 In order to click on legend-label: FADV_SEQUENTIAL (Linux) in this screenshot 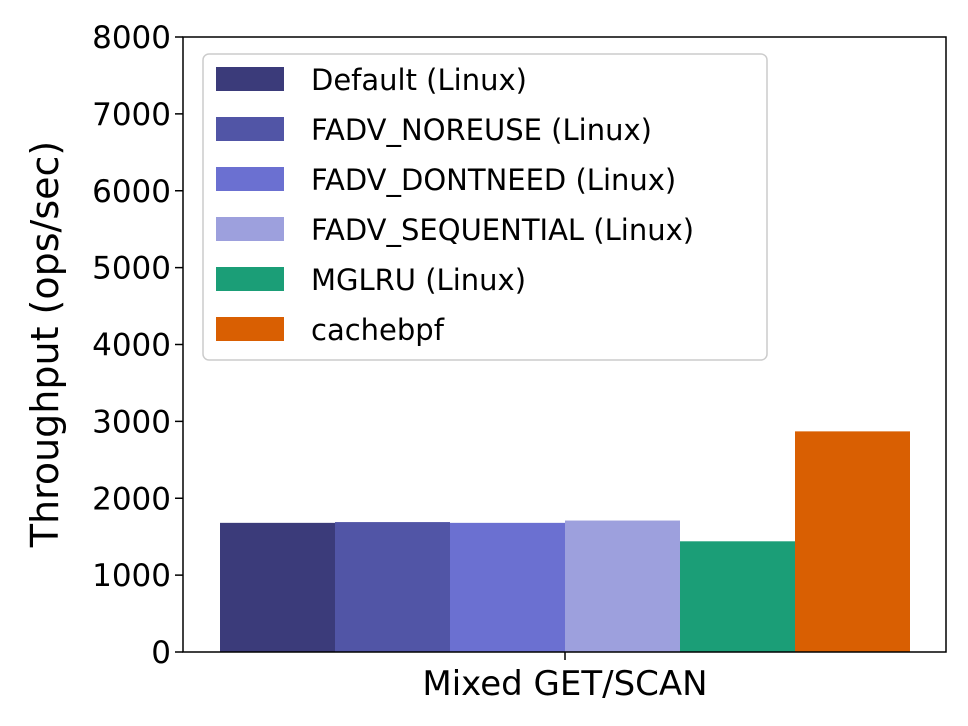, I will do `click(502, 230)`.